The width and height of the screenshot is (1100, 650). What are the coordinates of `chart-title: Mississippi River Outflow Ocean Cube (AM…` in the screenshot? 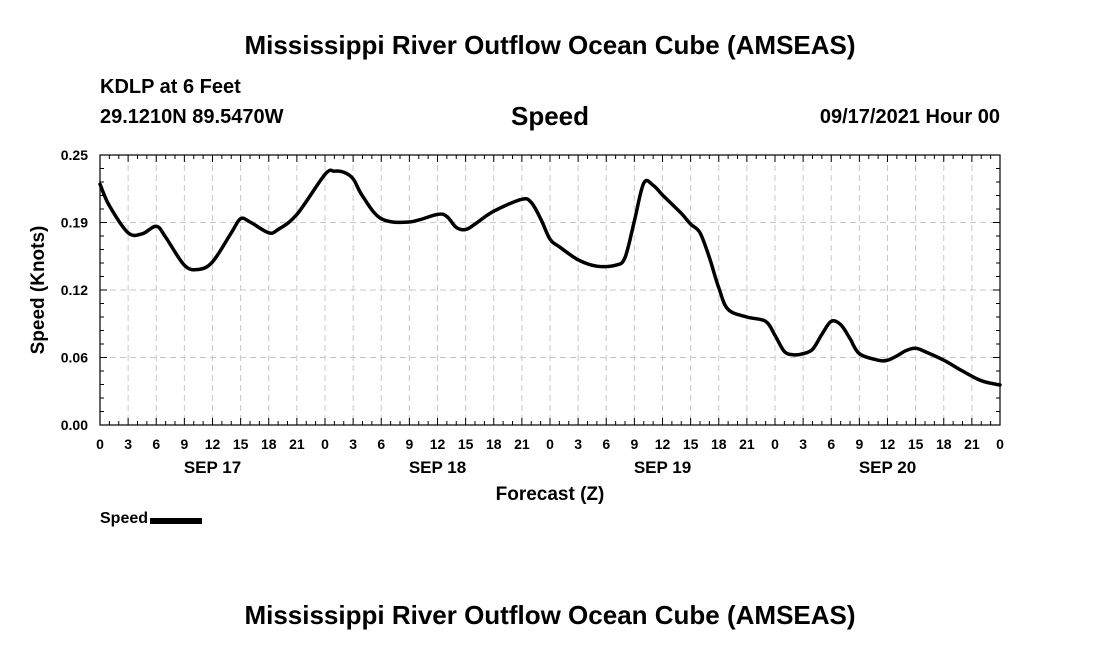 It's located at (550, 45).